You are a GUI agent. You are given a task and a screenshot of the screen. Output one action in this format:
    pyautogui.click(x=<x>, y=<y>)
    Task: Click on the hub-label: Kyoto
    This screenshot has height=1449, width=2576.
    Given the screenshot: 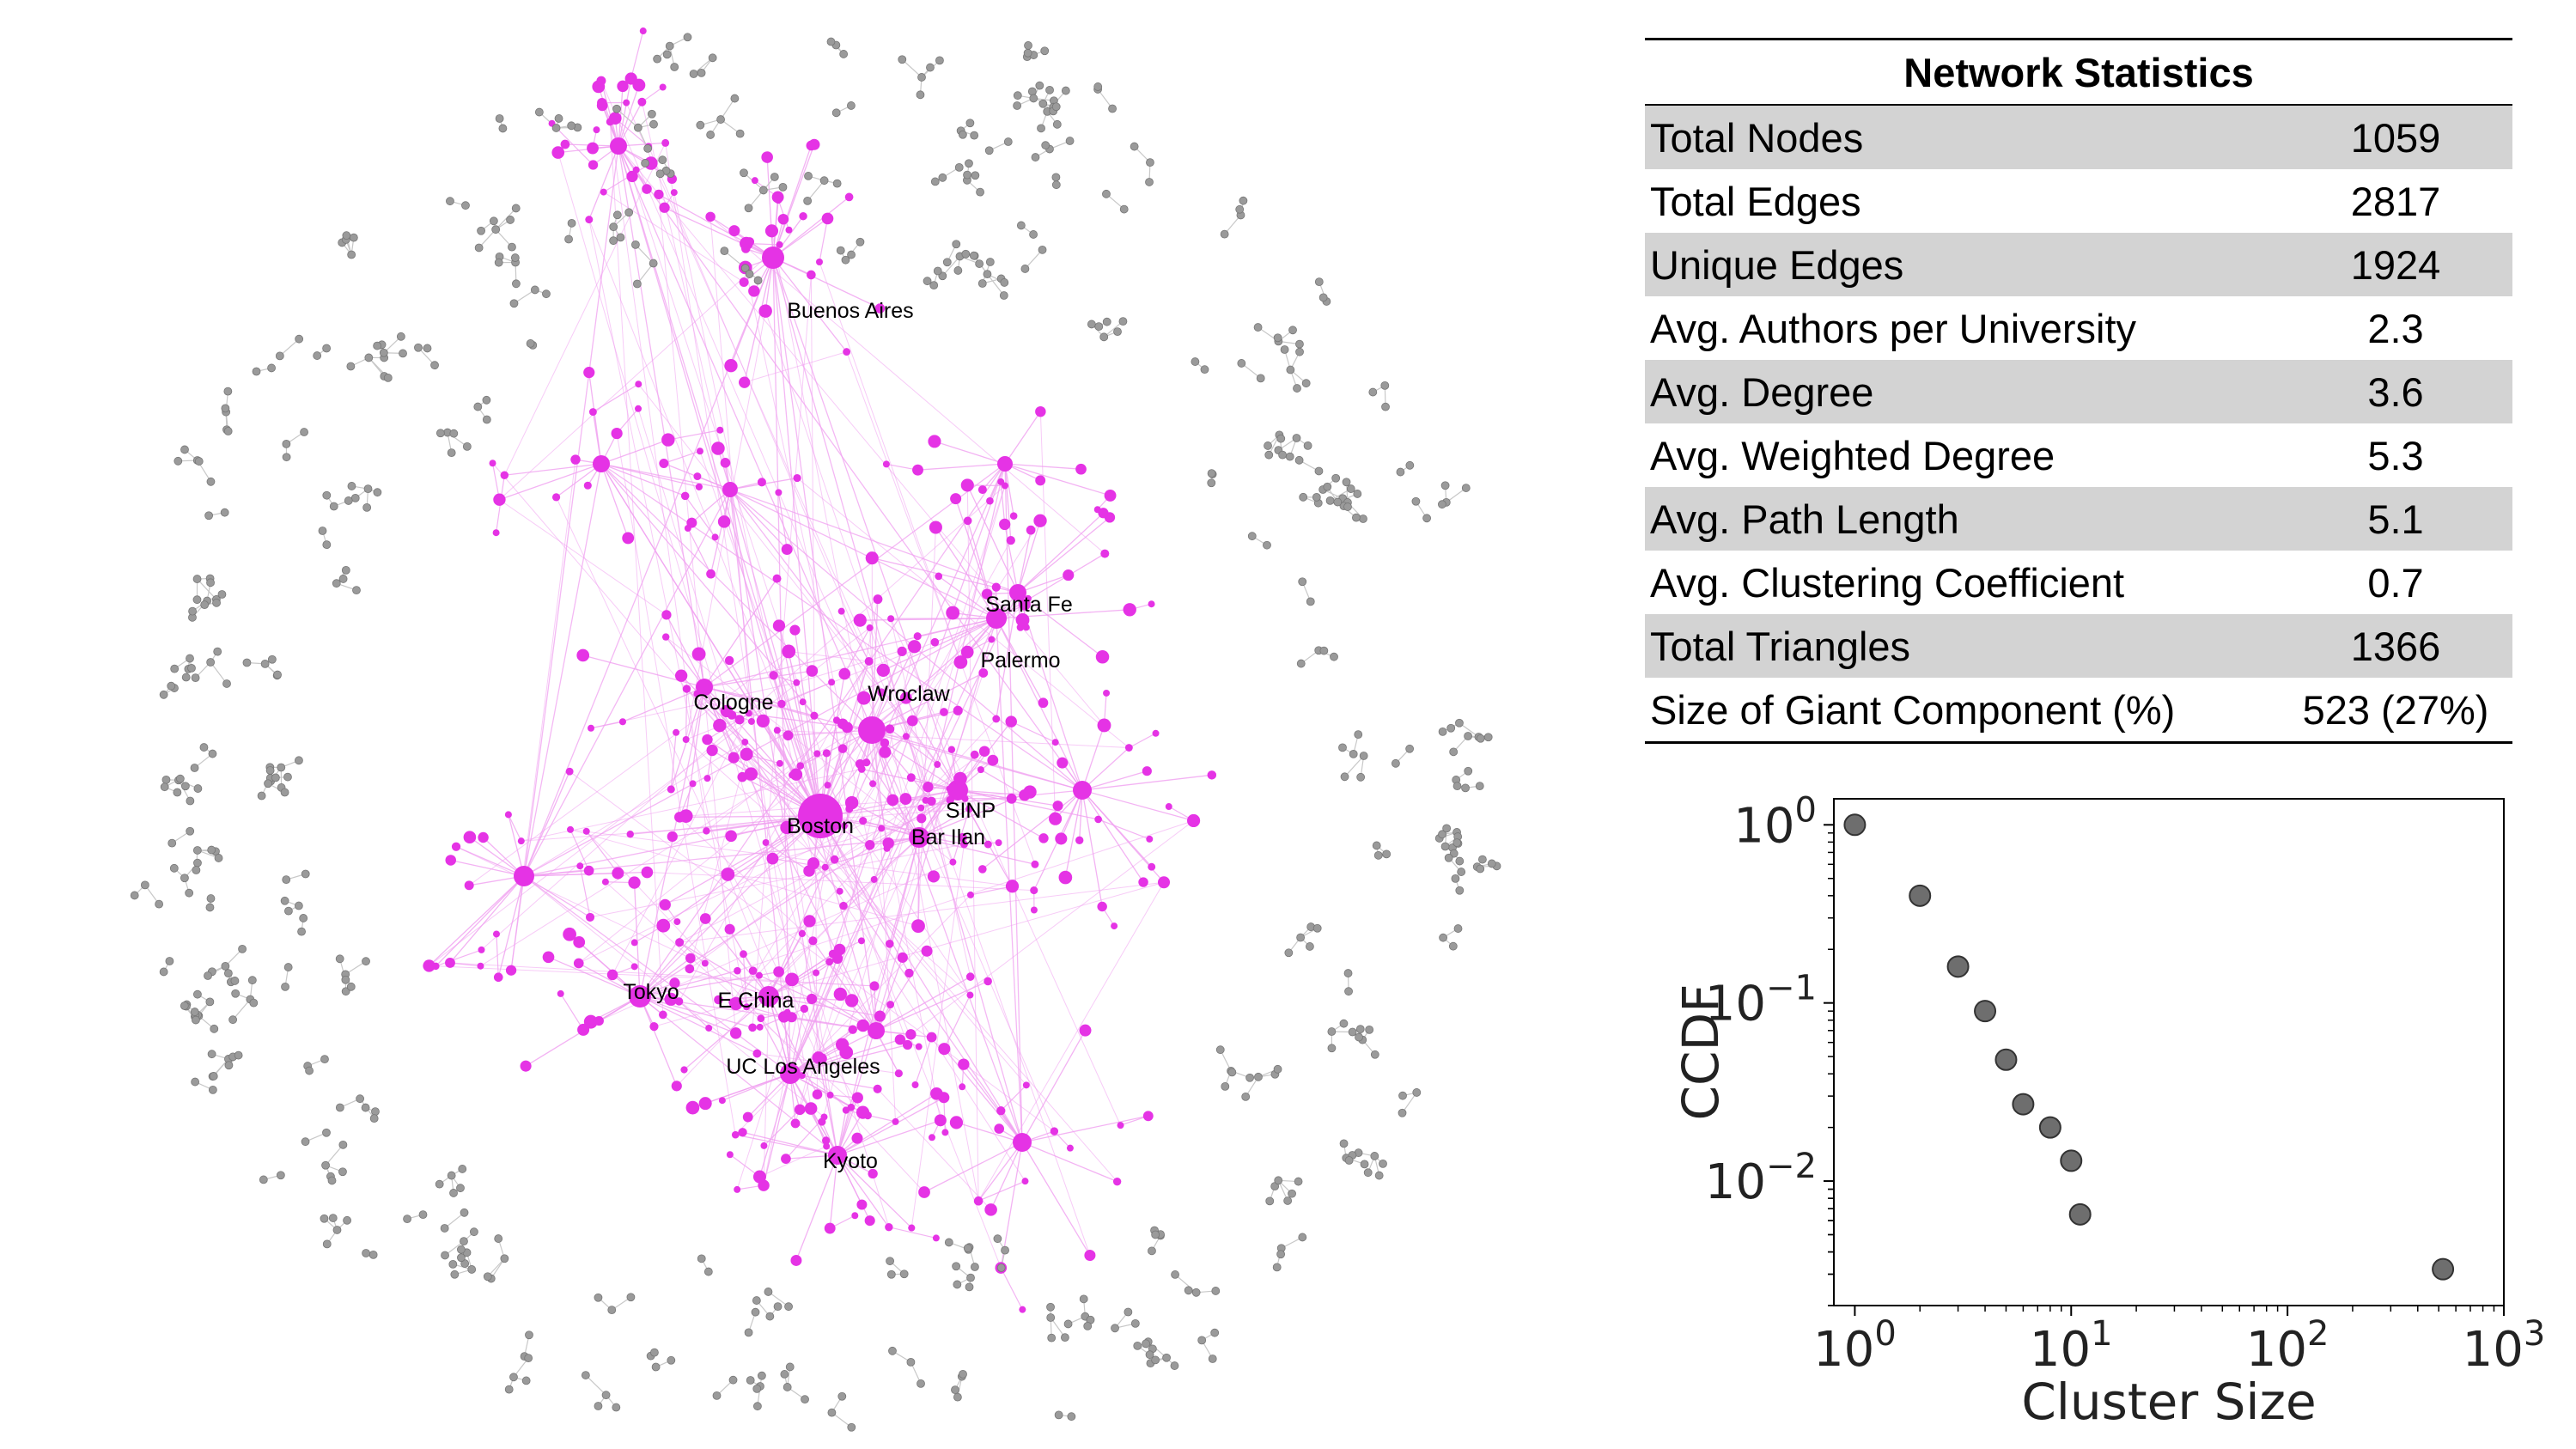 What is the action you would take?
    pyautogui.click(x=850, y=1161)
    